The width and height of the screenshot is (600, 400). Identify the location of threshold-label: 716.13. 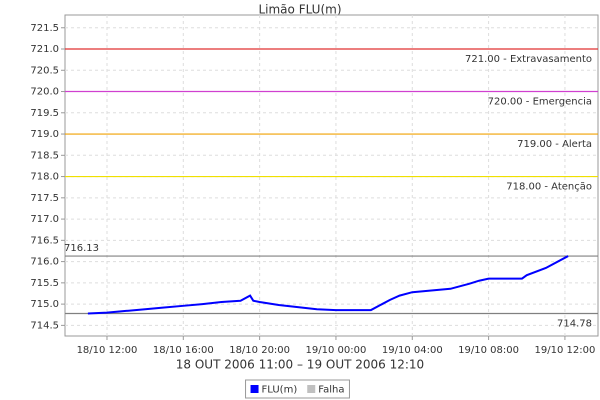
(81, 248).